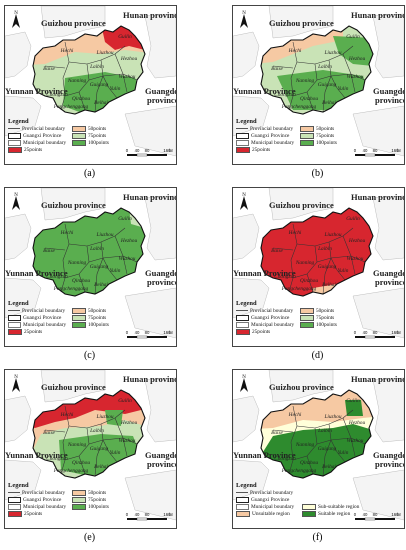  I want to click on province-label: Hunan province, so click(378, 197).